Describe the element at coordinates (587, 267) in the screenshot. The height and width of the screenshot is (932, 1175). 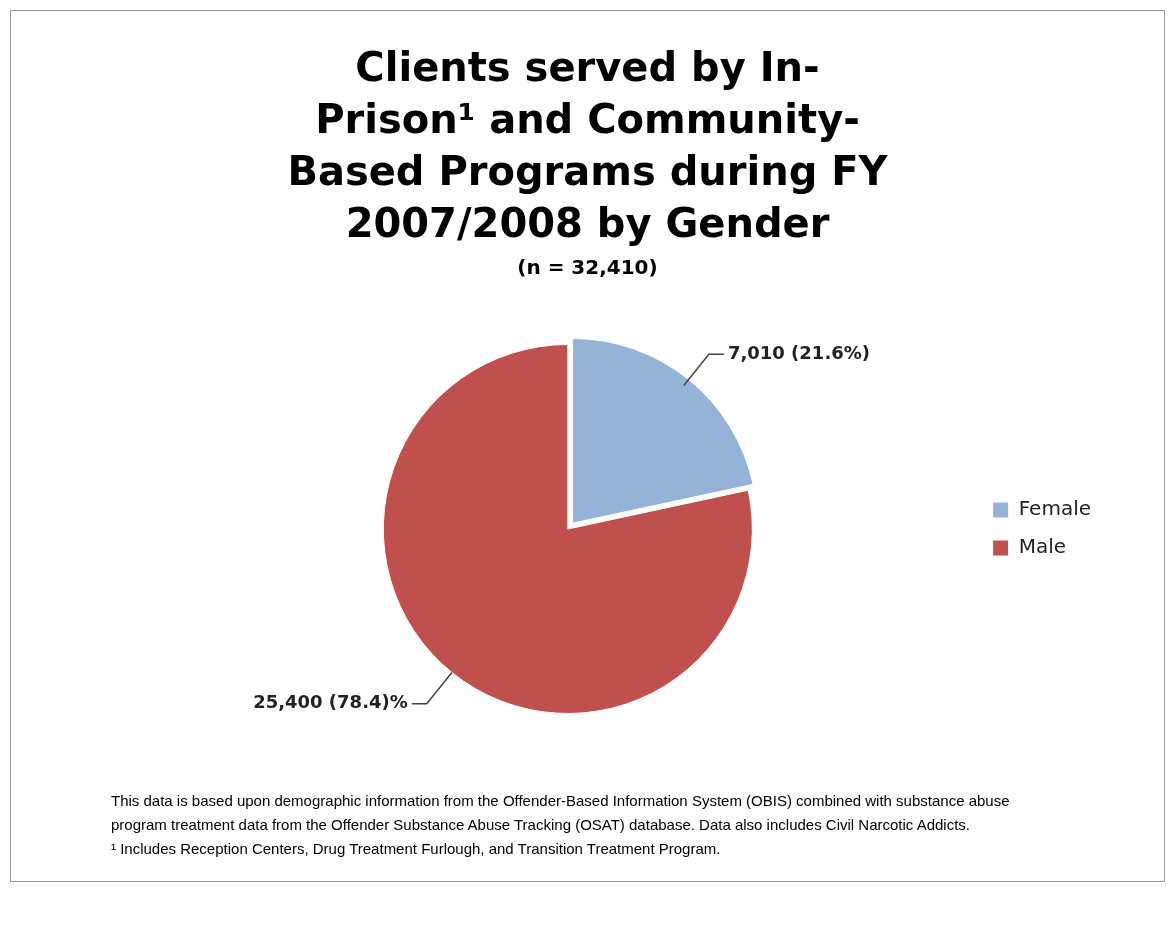
I see `chart-subtitle: (n = 32,410)` at that location.